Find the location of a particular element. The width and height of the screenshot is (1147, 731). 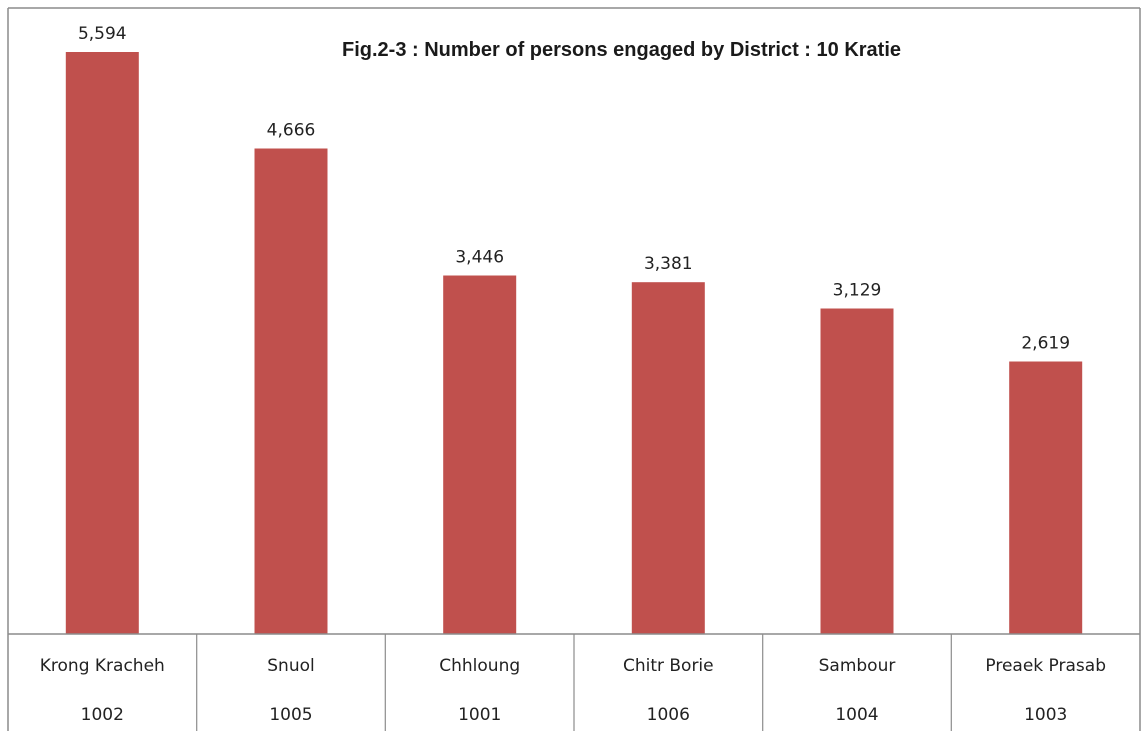

data-label: 3,446 is located at coordinates (479, 258).